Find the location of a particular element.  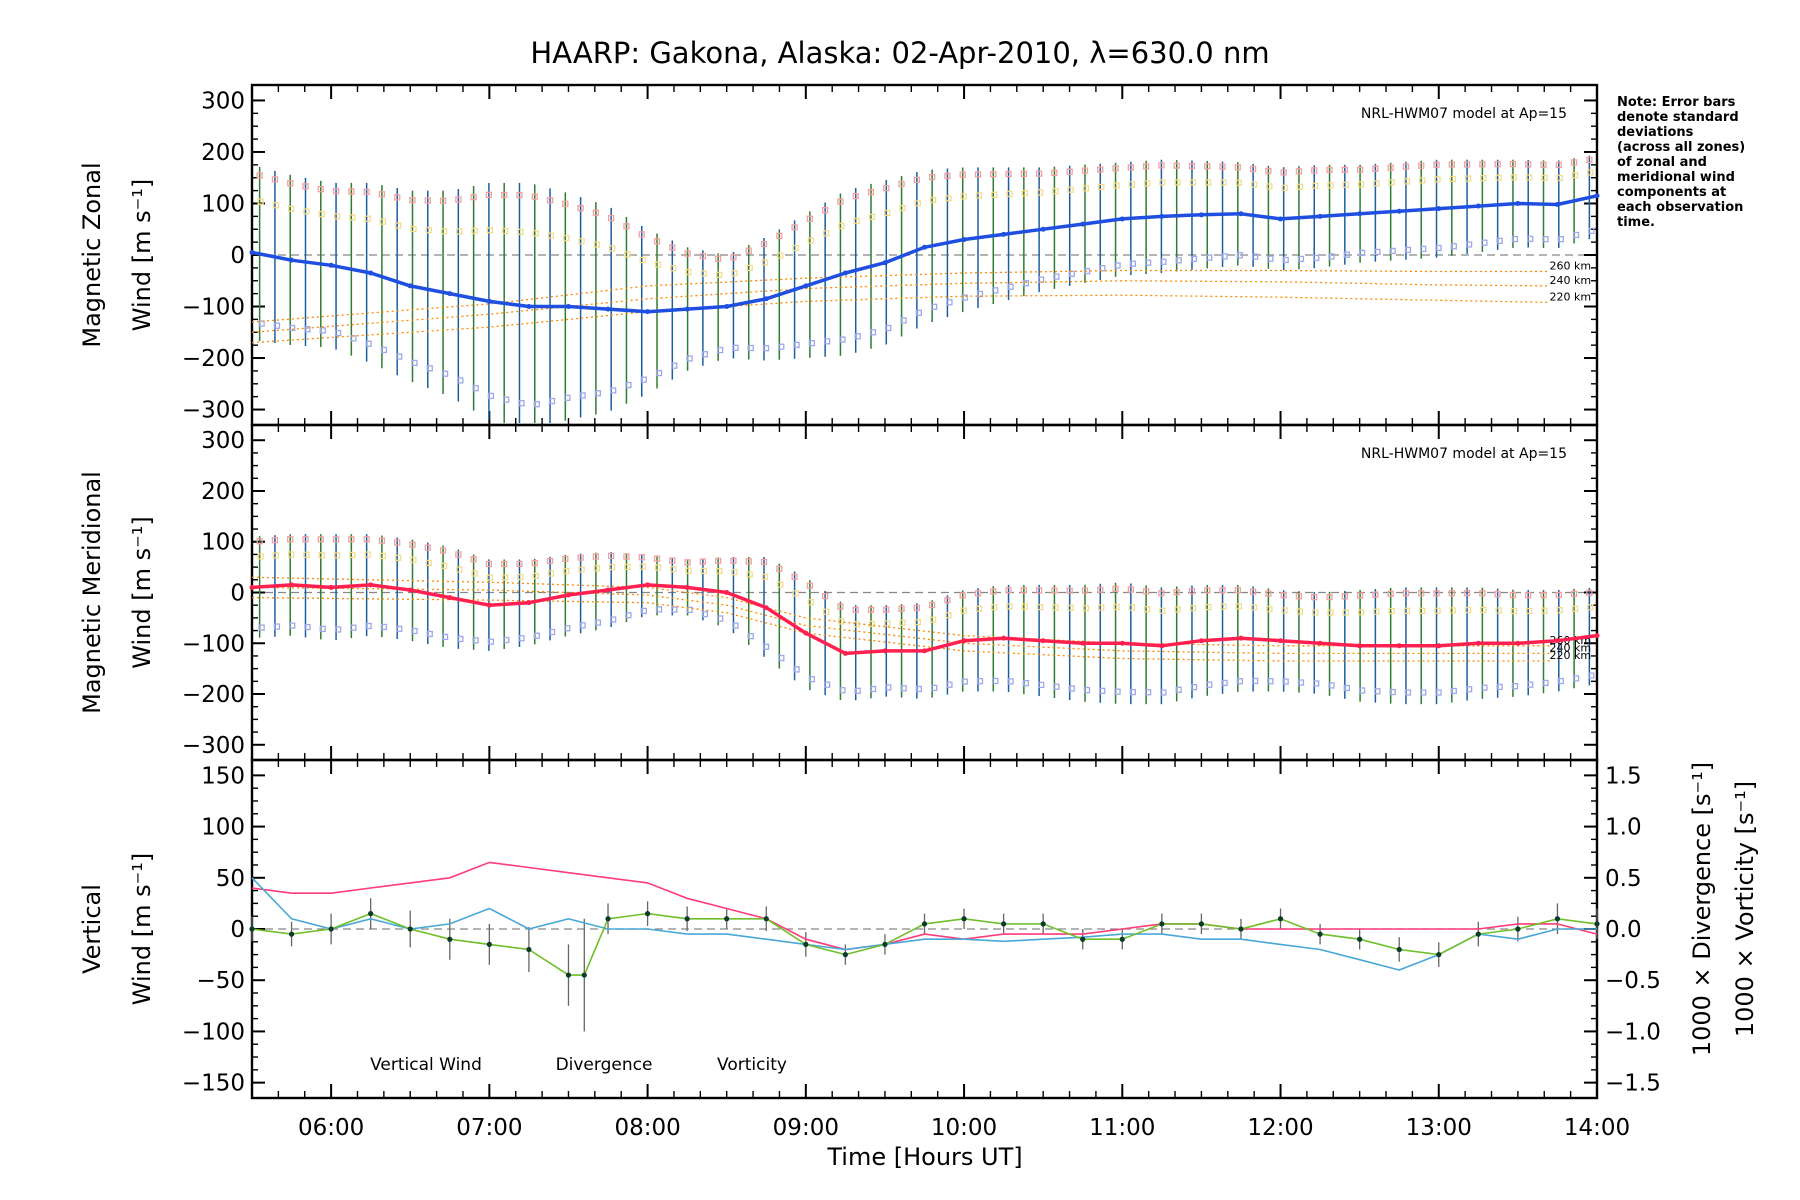

divergence-axis-label: 1000 × Divergence [s⁻¹] is located at coordinates (1702, 909).